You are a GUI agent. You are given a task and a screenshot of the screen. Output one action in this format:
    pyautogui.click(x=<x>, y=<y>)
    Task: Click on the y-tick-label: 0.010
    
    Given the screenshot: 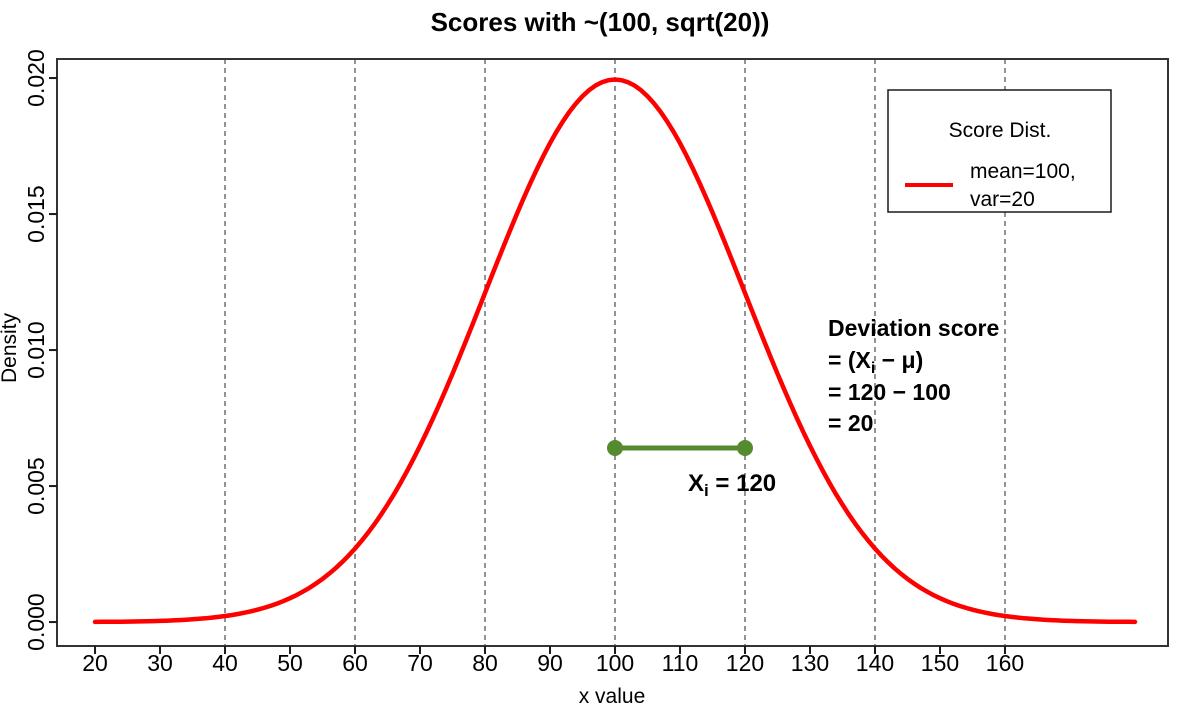 What is the action you would take?
    pyautogui.click(x=36, y=350)
    